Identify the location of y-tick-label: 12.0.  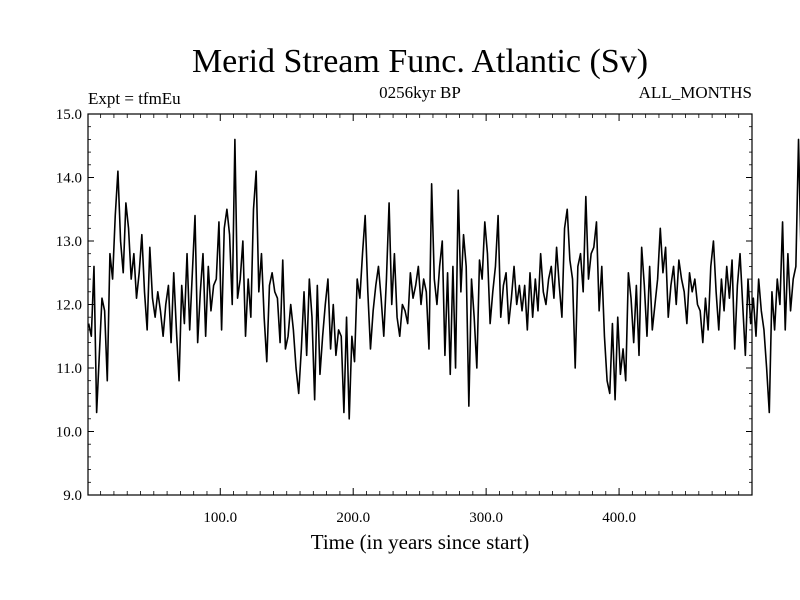
(69, 306).